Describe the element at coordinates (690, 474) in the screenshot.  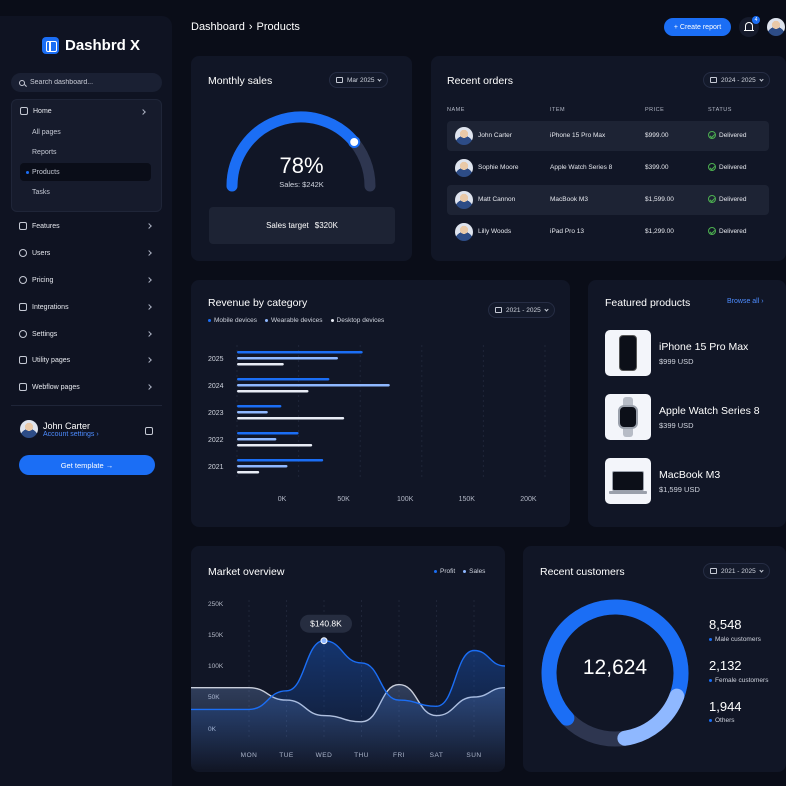
I see `product-name: MacBook M3` at that location.